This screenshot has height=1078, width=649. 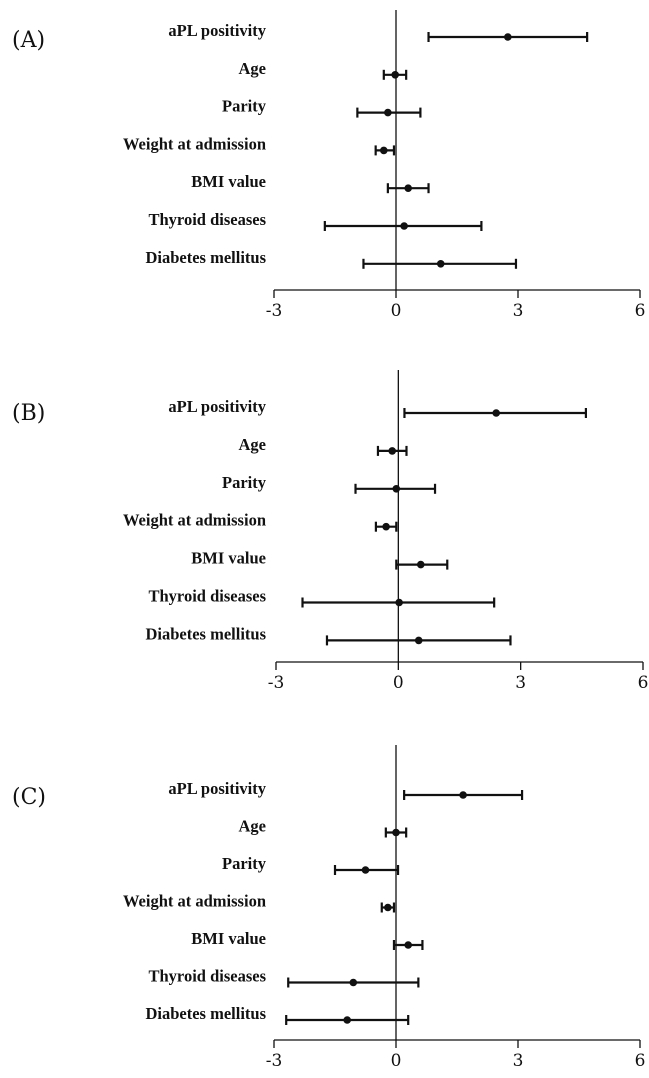 I want to click on panel-label: (C), so click(x=29, y=797).